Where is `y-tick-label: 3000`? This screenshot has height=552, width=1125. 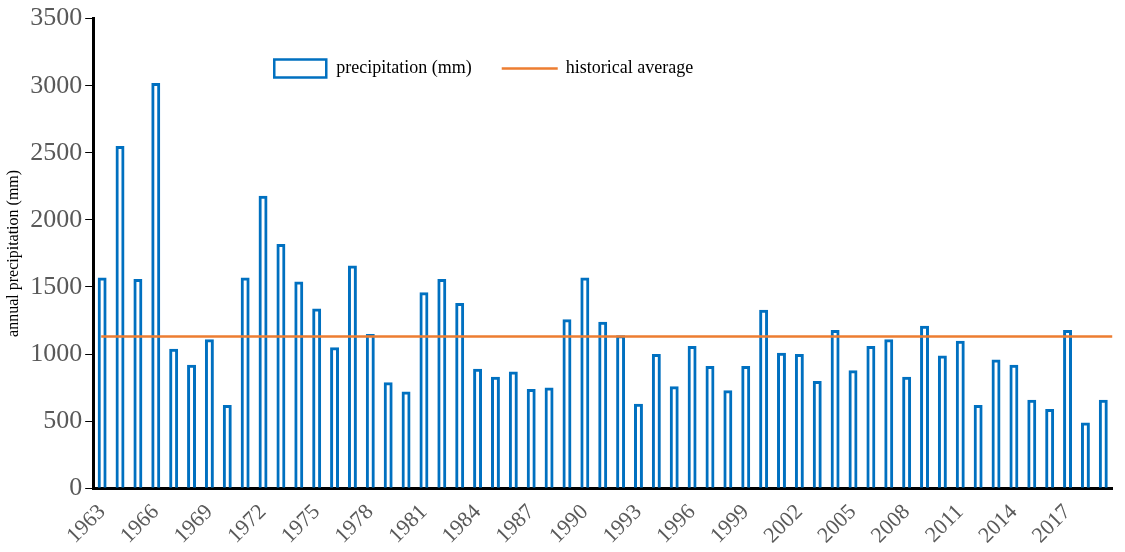
y-tick-label: 3000 is located at coordinates (56, 84).